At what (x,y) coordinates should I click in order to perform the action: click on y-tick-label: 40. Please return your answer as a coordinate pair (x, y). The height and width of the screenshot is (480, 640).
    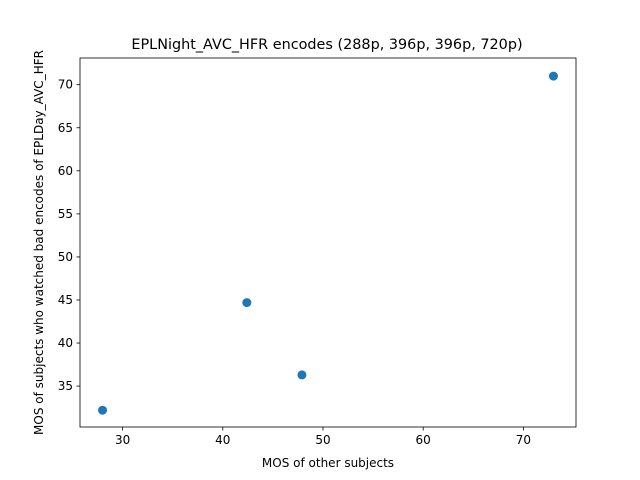
    Looking at the image, I should click on (65, 343).